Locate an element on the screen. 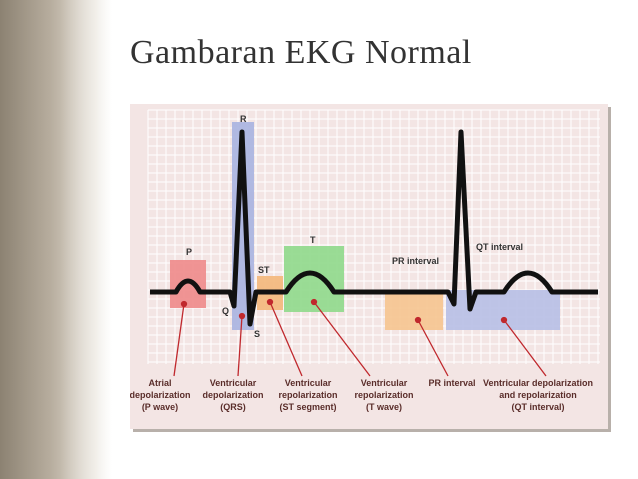 Image resolution: width=638 pixels, height=479 pixels. caption-line: PR interval is located at coordinates (451, 383).